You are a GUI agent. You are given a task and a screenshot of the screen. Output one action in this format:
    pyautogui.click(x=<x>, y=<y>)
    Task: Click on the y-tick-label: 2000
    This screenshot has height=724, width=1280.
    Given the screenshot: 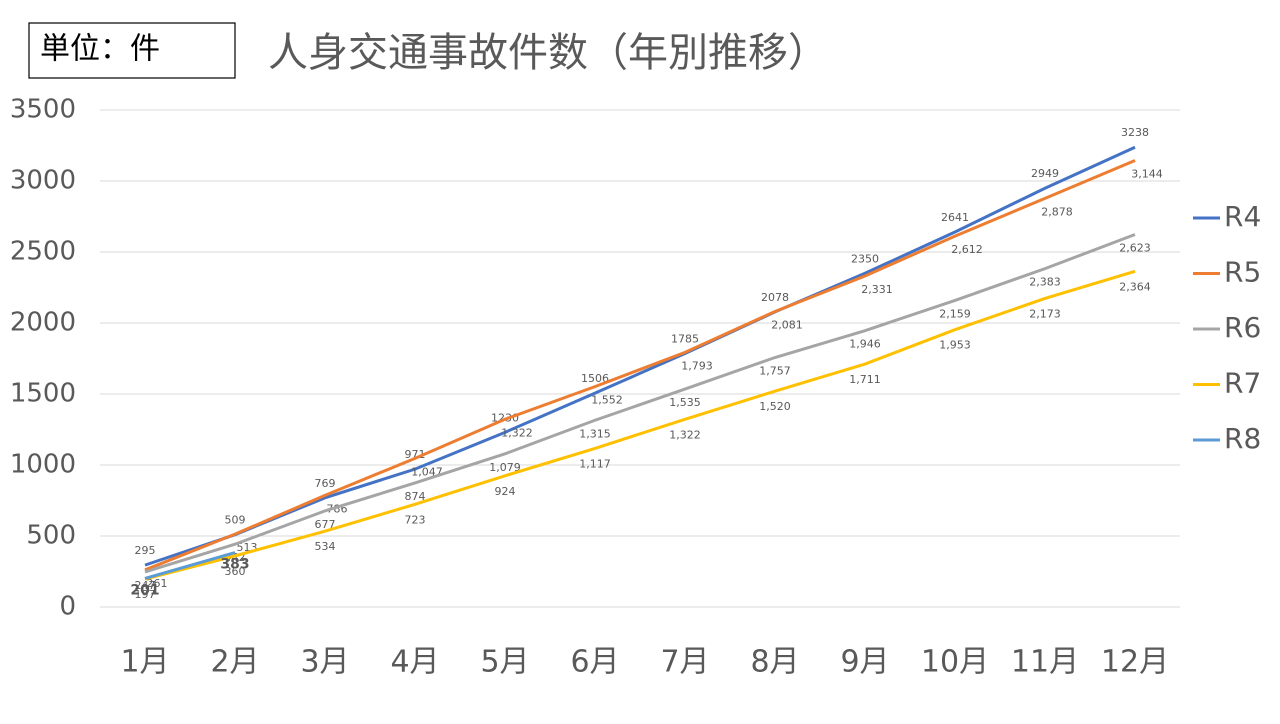 What is the action you would take?
    pyautogui.click(x=43, y=323)
    